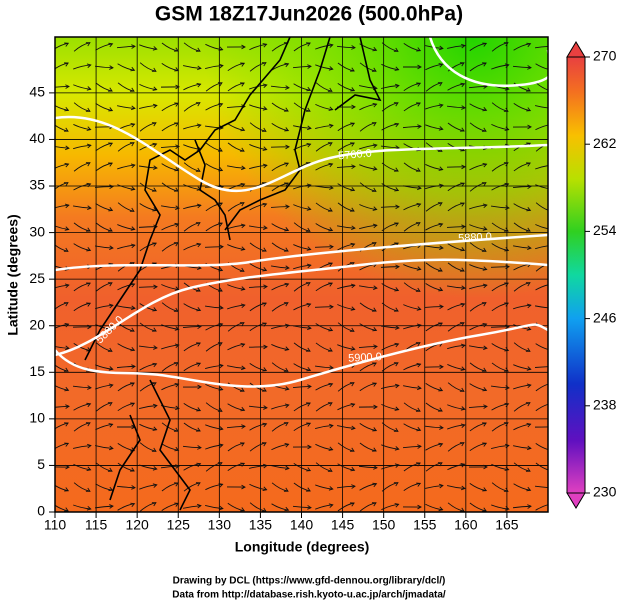  What do you see at coordinates (605, 492) in the screenshot?
I see `colorbar-tick-label: 230` at bounding box center [605, 492].